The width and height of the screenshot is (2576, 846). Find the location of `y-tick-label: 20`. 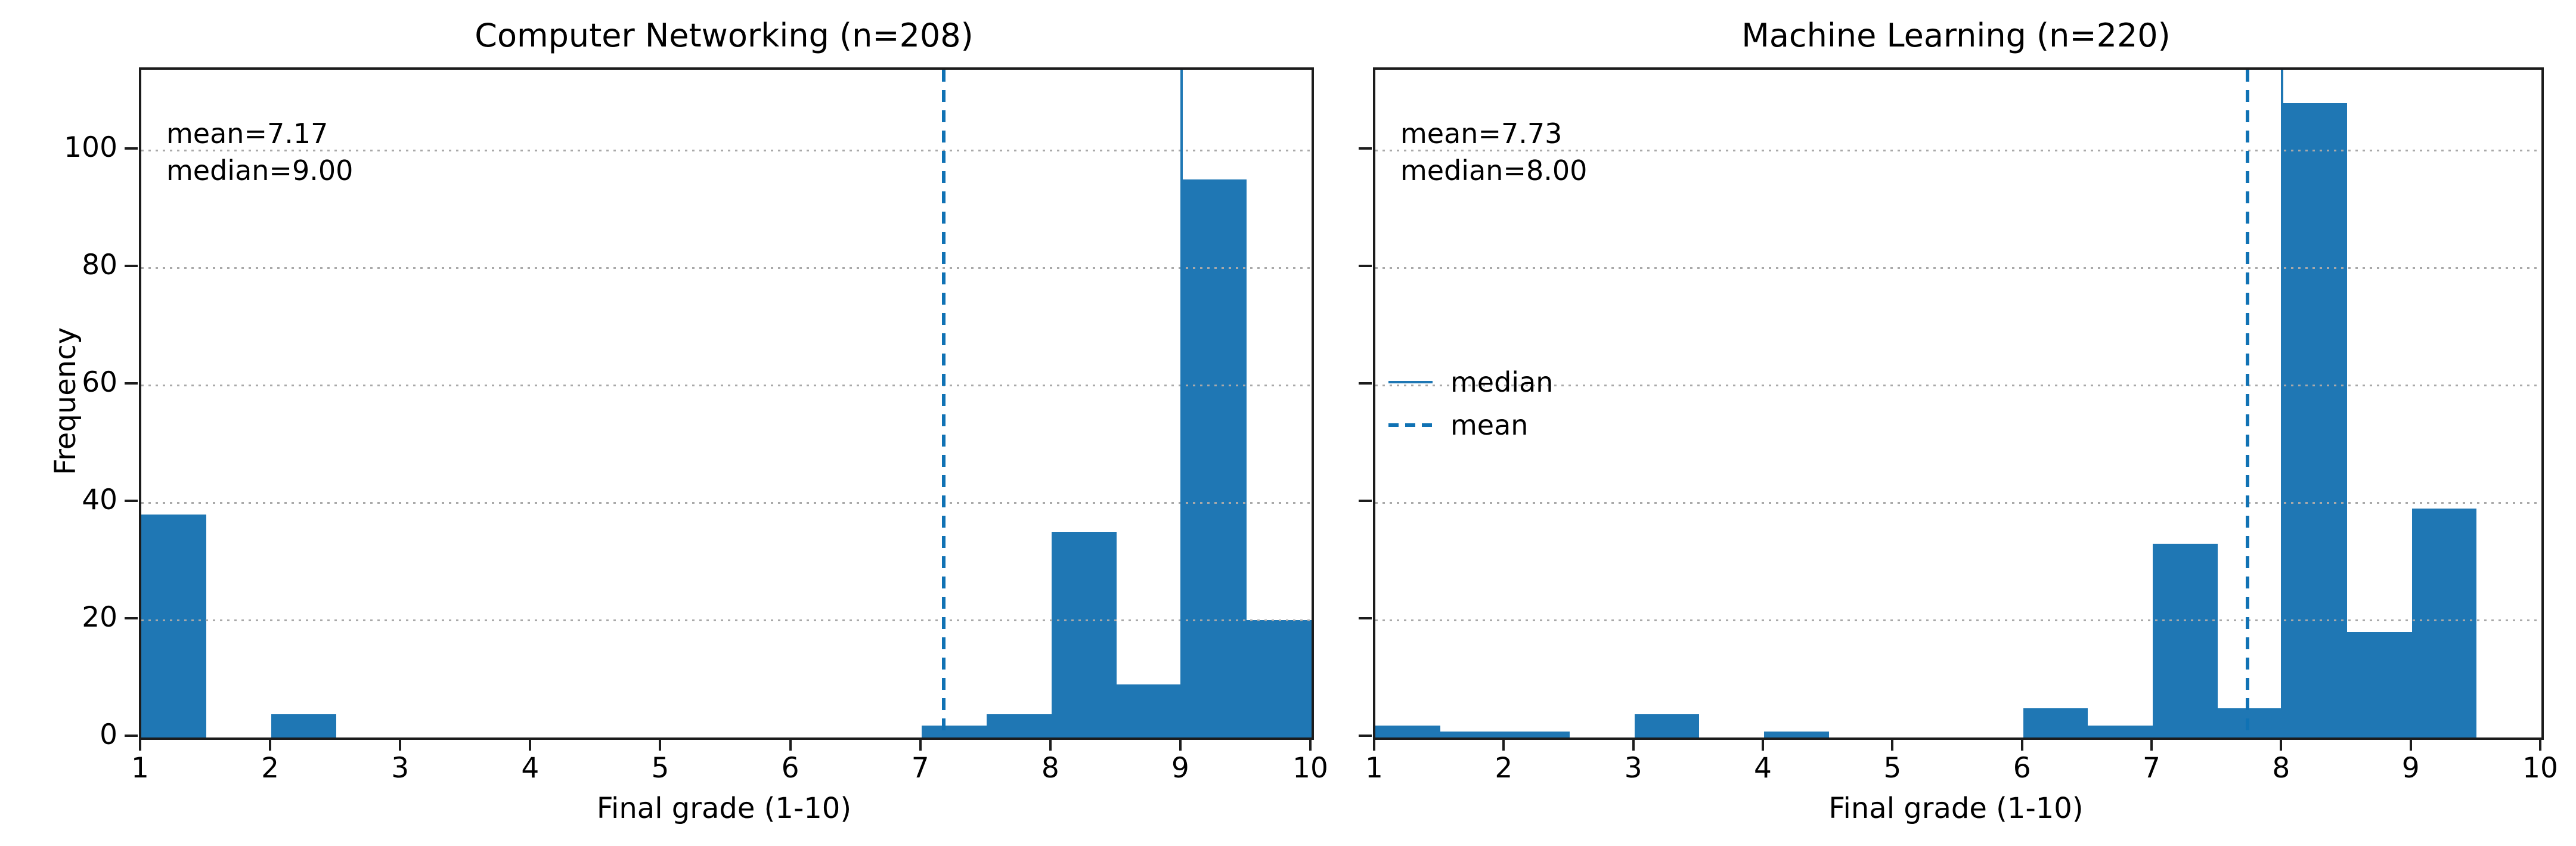

y-tick-label: 20 is located at coordinates (99, 617).